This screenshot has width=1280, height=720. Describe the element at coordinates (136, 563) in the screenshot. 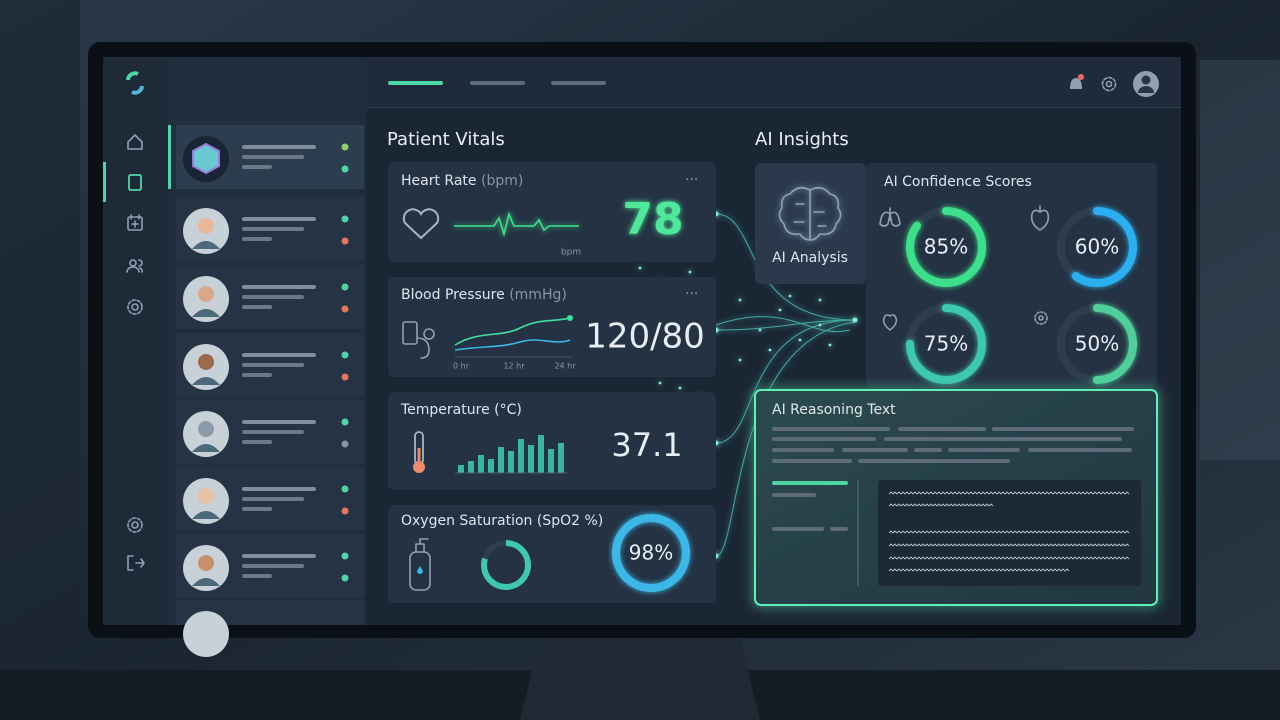

I see `logout-icon` at that location.